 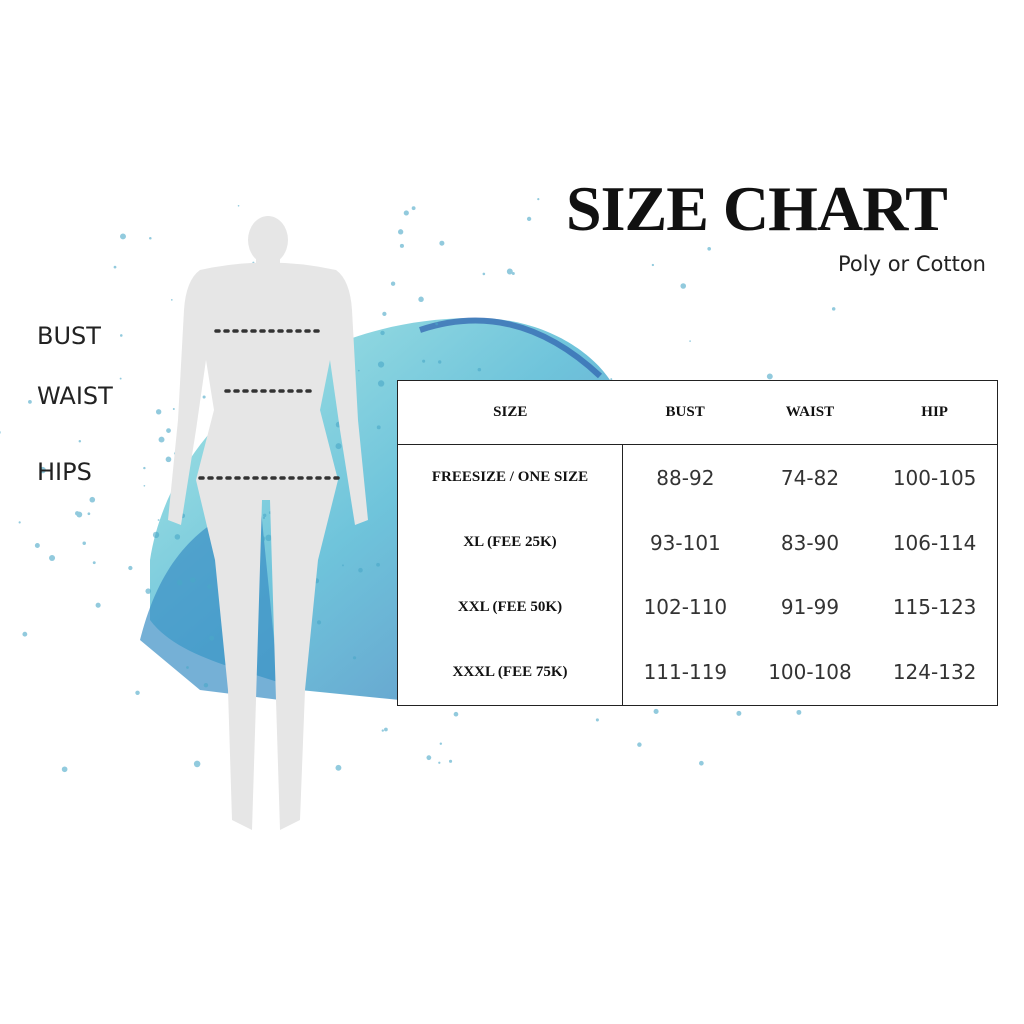 I want to click on header-waist: WAIST, so click(x=810, y=412).